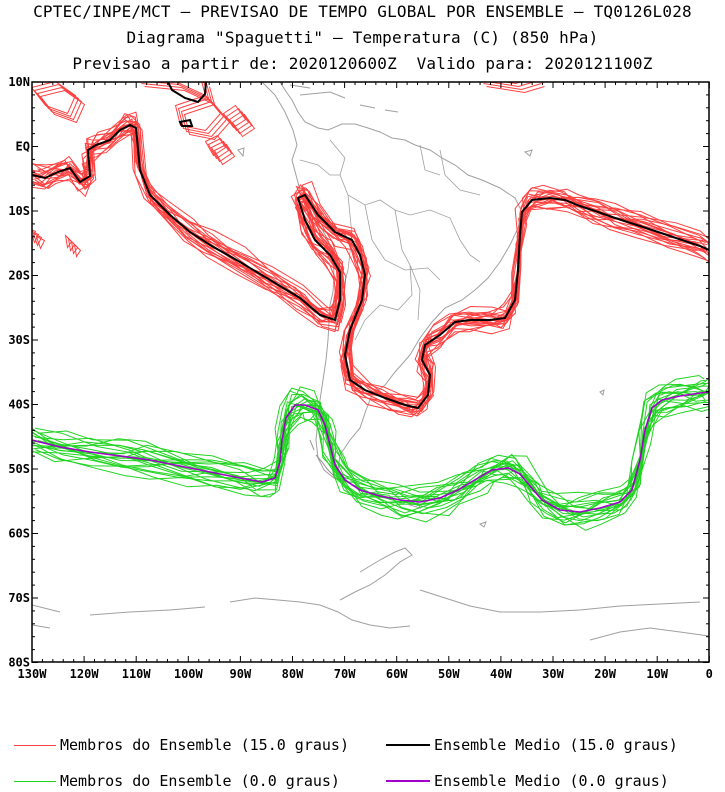  Describe the element at coordinates (200, 781) in the screenshot. I see `legend-label-members-0: Membros do Ensemble (0.0 graus)` at that location.